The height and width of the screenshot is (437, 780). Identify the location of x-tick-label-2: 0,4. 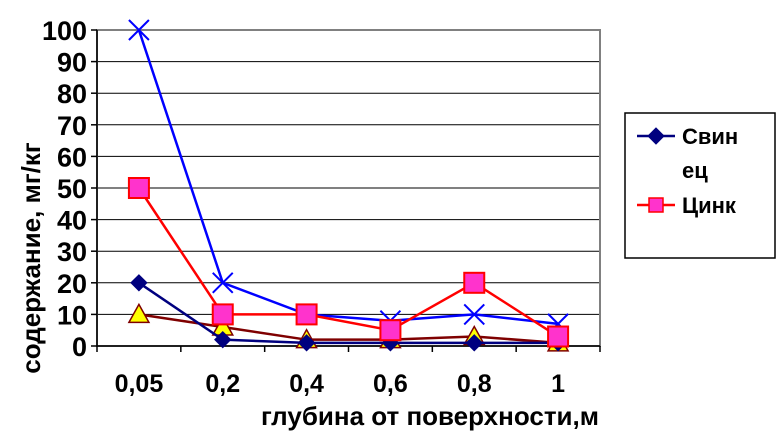
(306, 384).